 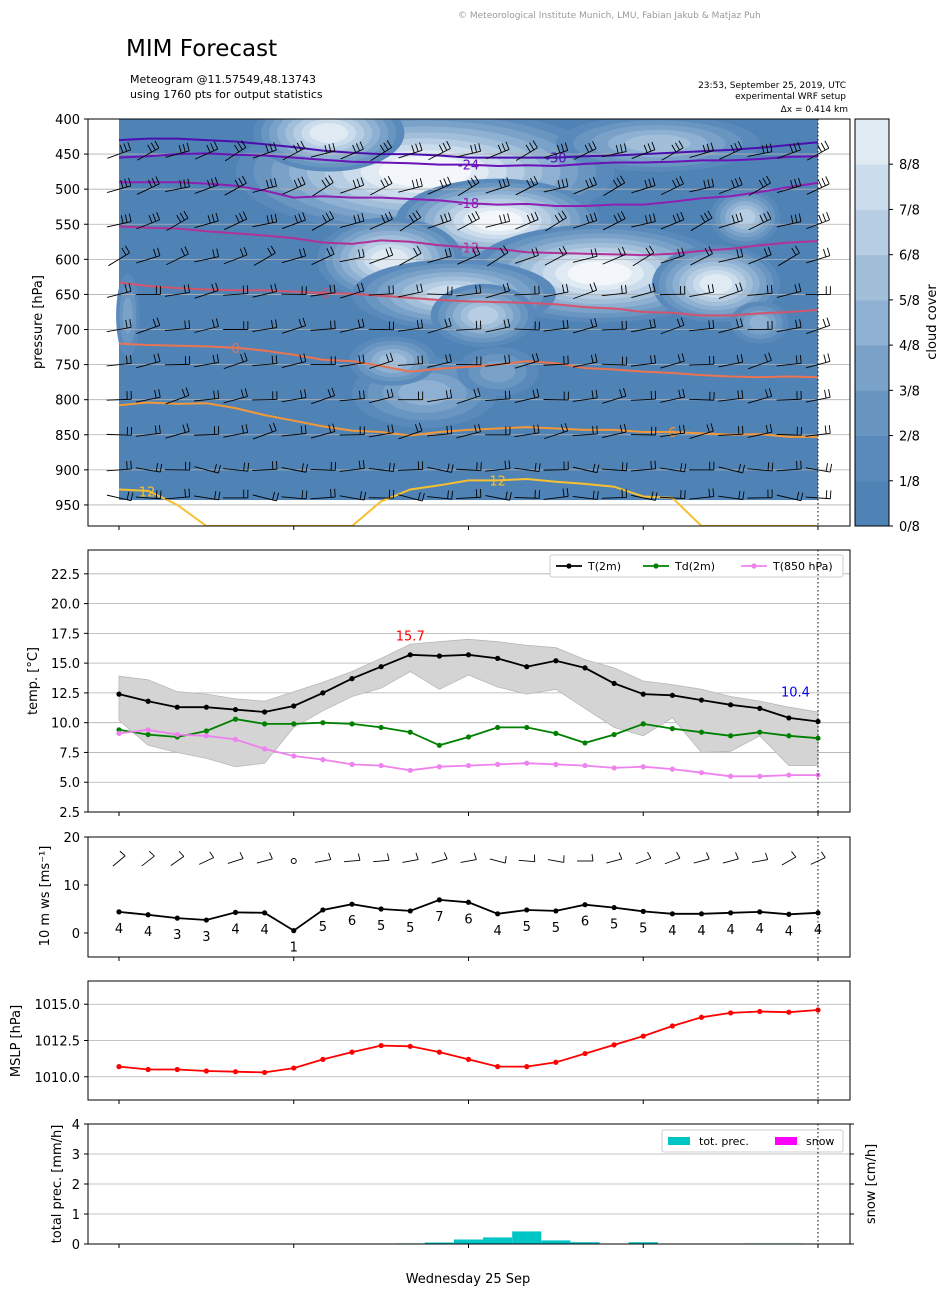 What do you see at coordinates (672, 433) in the screenshot?
I see `isotherm-label-isotherm_6: 6` at bounding box center [672, 433].